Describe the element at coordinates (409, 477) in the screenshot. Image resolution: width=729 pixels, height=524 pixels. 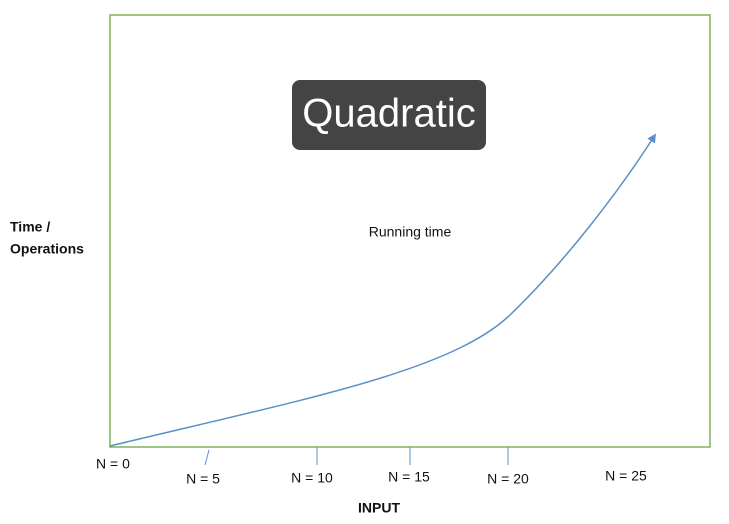
I see `x-label: N = 15` at that location.